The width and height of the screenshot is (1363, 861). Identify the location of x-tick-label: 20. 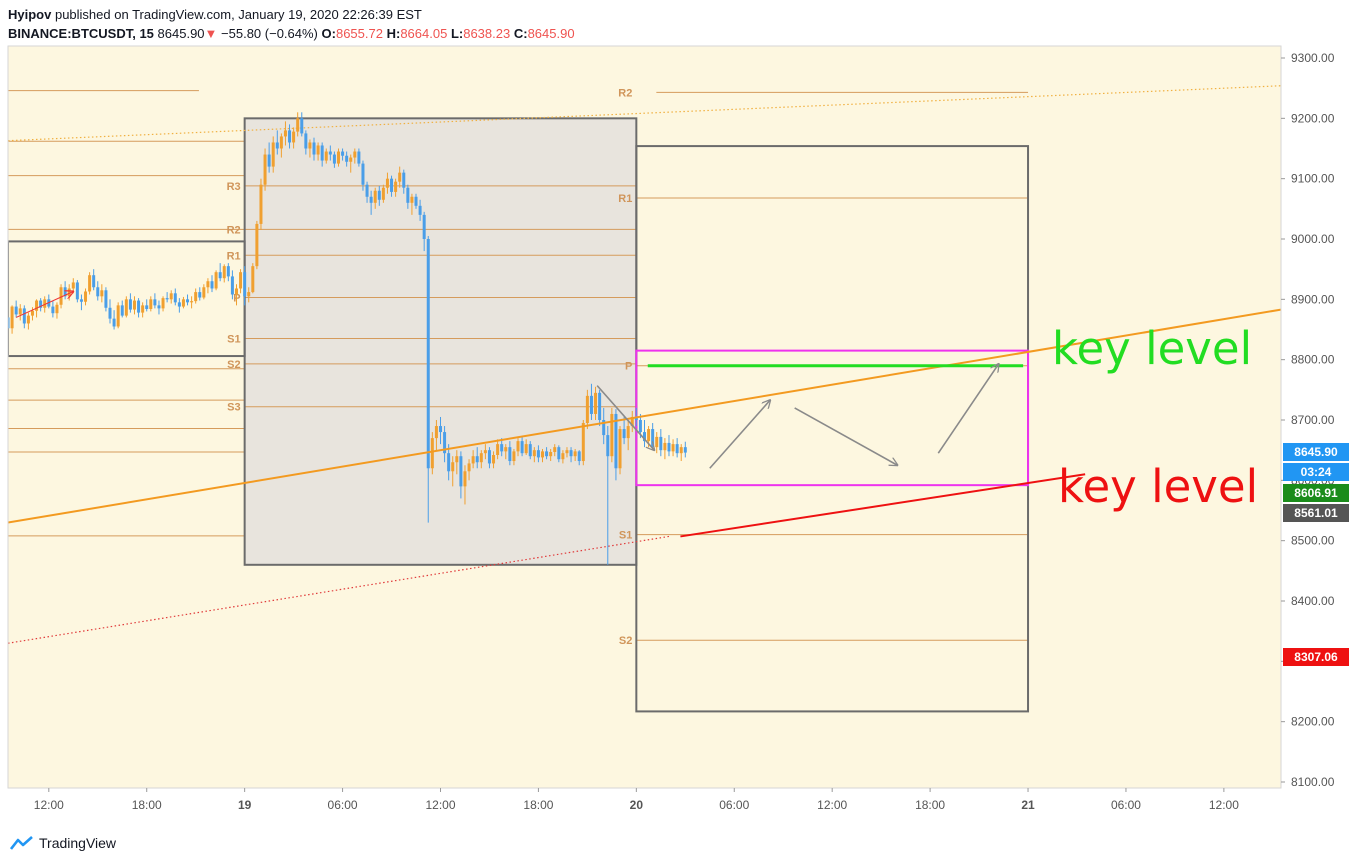
(637, 805).